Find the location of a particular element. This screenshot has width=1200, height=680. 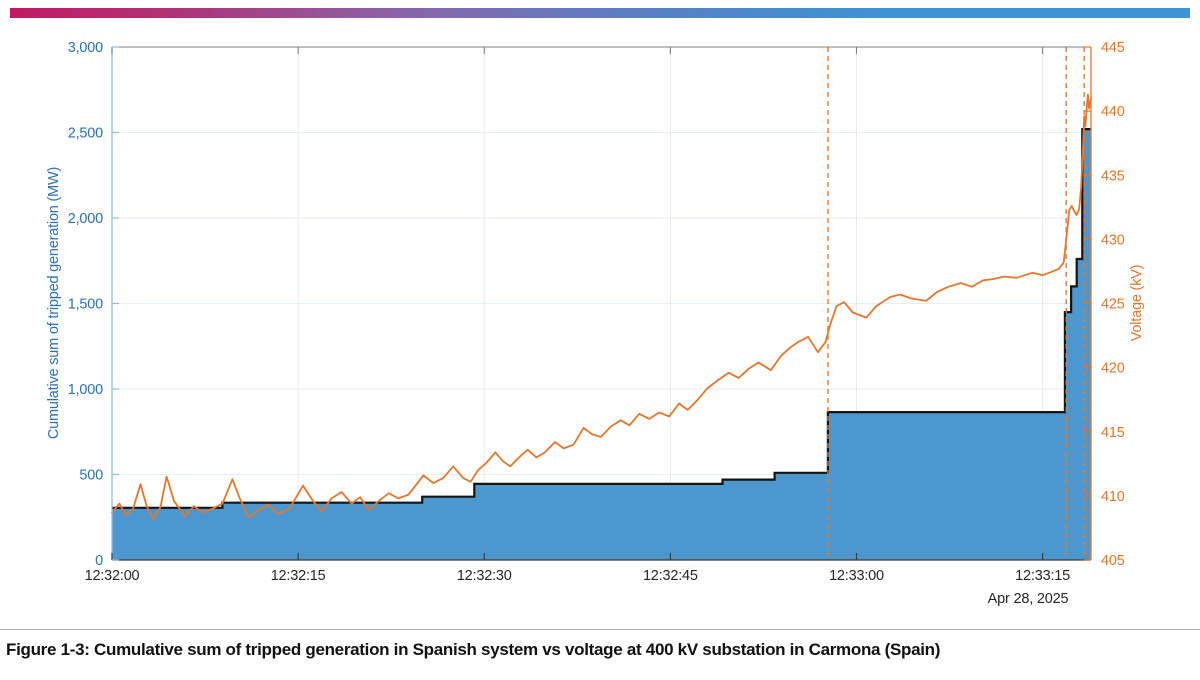

x-tick-label: 12:32:30 is located at coordinates (484, 576).